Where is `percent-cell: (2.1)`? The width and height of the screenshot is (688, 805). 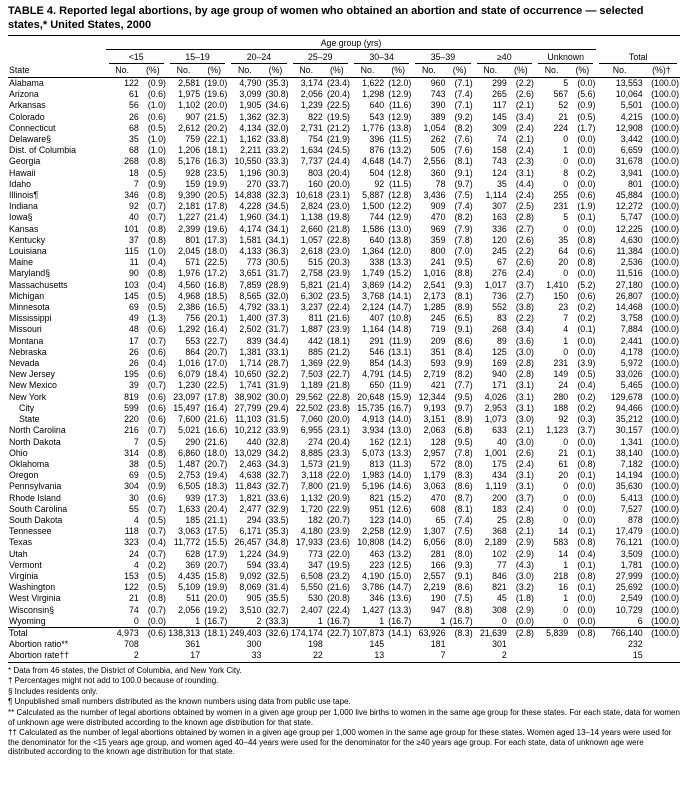
percent-cell: (2.1) is located at coordinates (524, 105).